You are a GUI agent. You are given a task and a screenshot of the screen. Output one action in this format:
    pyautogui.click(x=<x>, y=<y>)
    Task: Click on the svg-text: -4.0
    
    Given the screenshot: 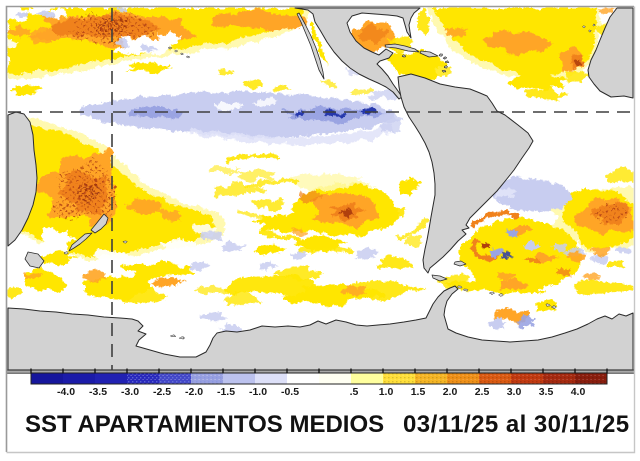 What is the action you would take?
    pyautogui.click(x=66, y=392)
    